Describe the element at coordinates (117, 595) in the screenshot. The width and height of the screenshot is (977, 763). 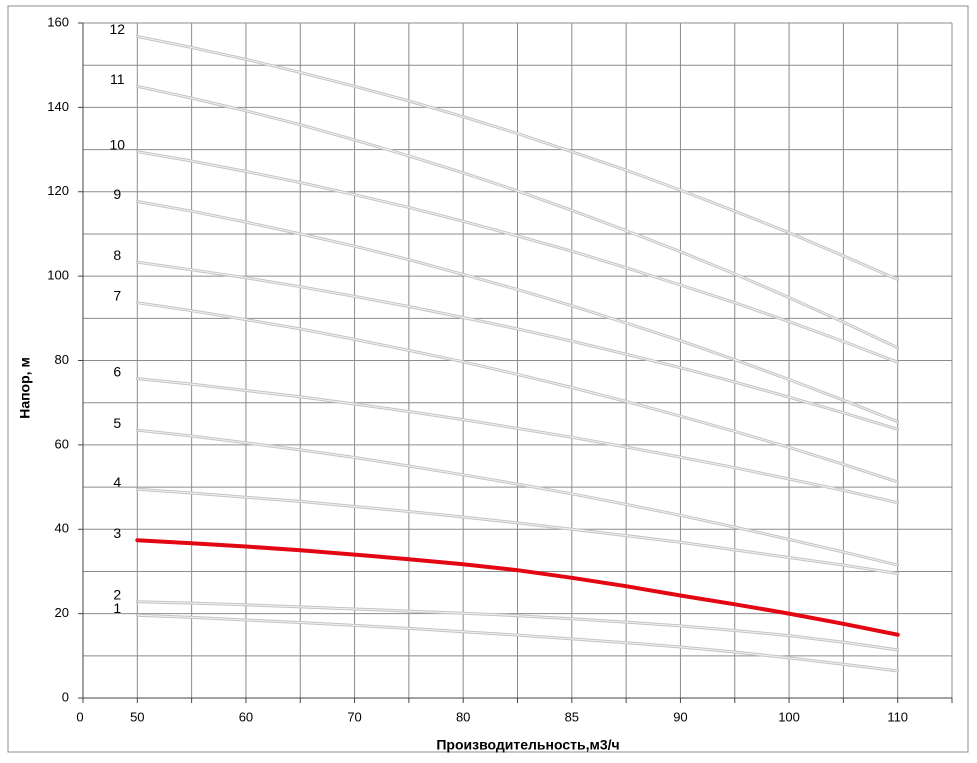
I see `series-label: 2` at that location.